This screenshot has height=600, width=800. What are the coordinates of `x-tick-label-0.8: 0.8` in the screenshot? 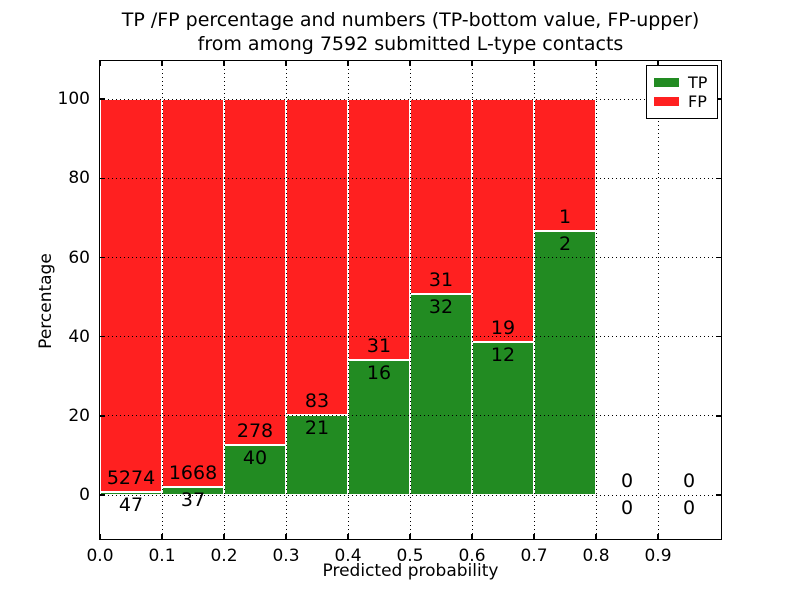 It's located at (596, 556).